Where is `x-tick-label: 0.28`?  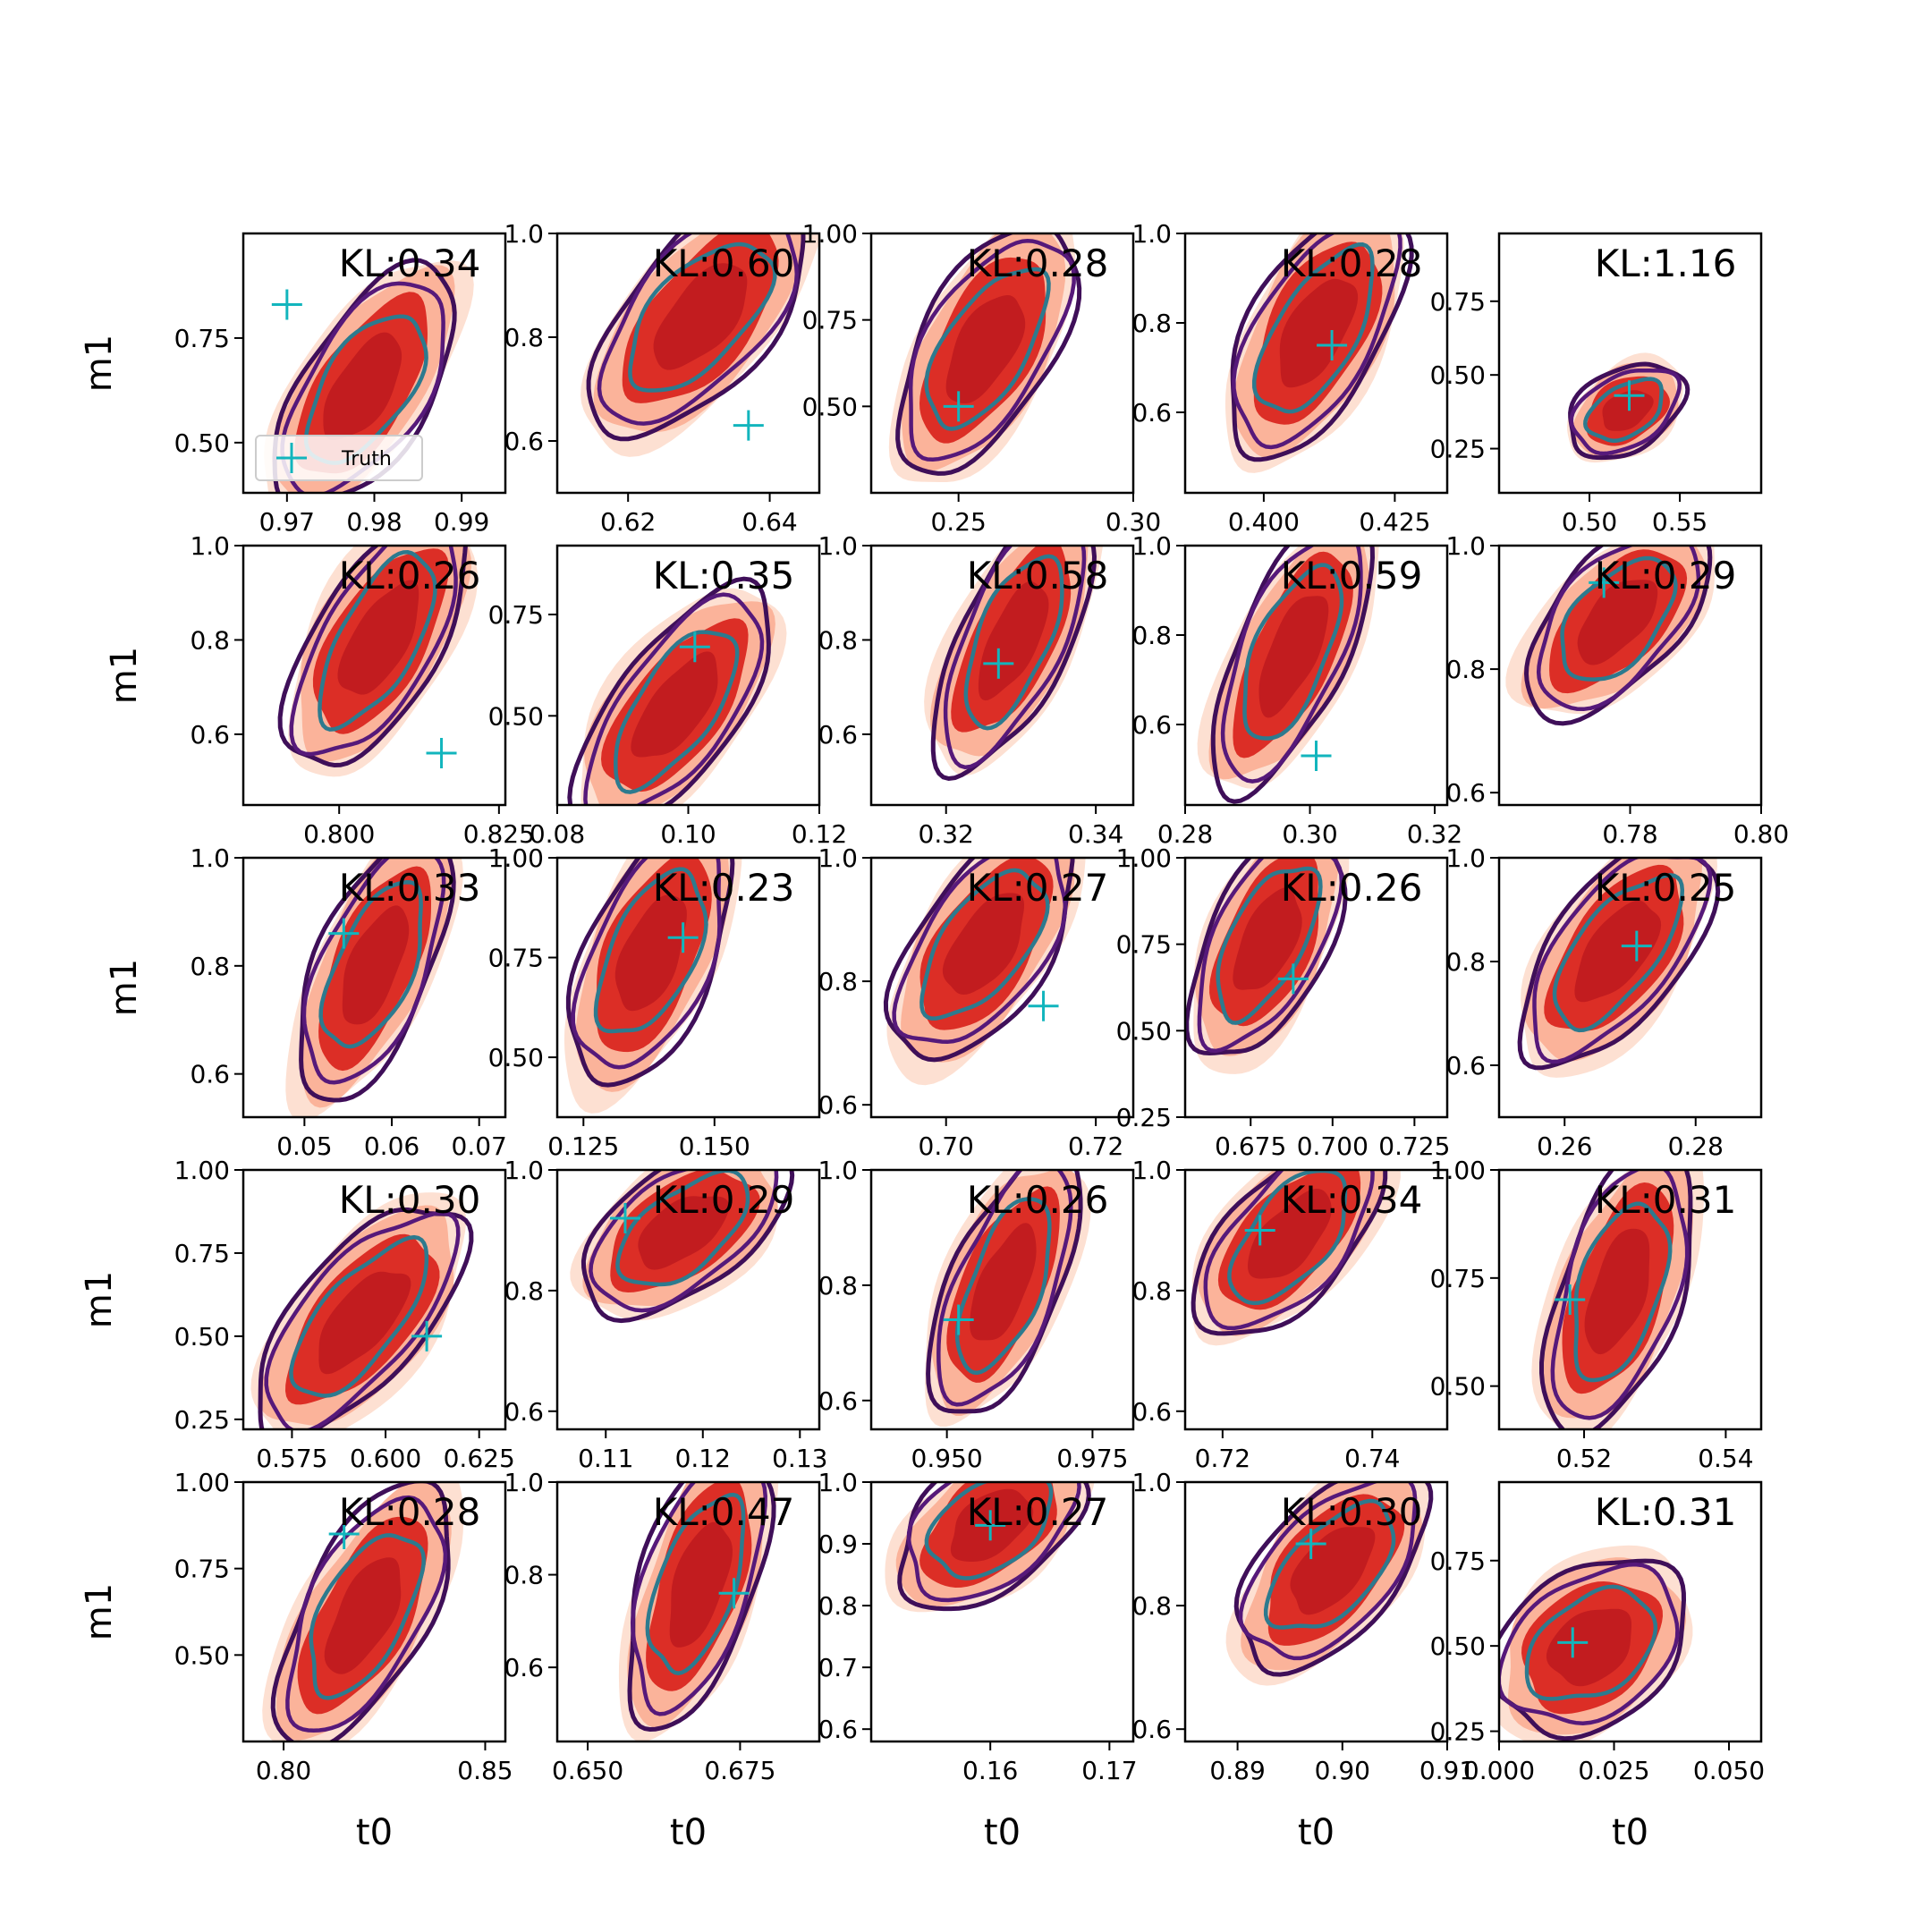
x-tick-label: 0.28 is located at coordinates (1185, 834).